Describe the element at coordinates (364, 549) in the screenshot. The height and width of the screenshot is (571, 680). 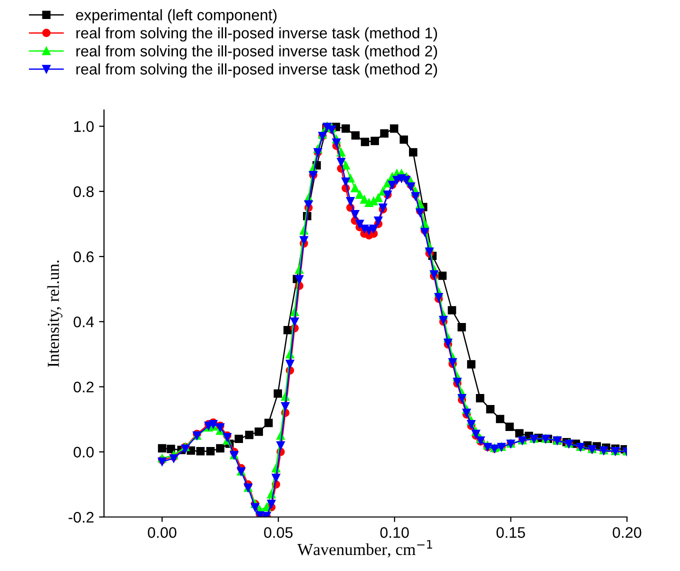
I see `x-axis-title: Wavenumber, cm$^{−1}$` at that location.